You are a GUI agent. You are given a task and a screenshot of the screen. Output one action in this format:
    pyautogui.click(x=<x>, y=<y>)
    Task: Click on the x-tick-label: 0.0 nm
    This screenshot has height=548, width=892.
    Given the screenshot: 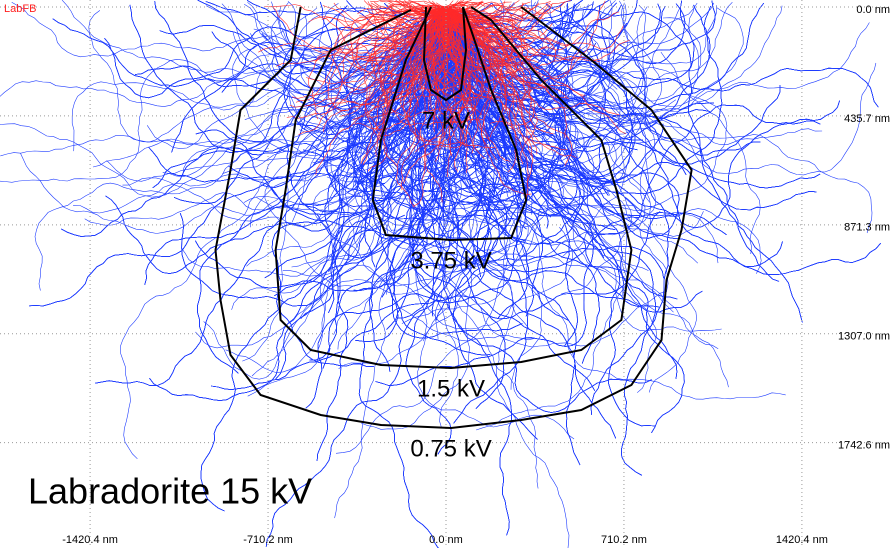 What is the action you would take?
    pyautogui.click(x=446, y=540)
    